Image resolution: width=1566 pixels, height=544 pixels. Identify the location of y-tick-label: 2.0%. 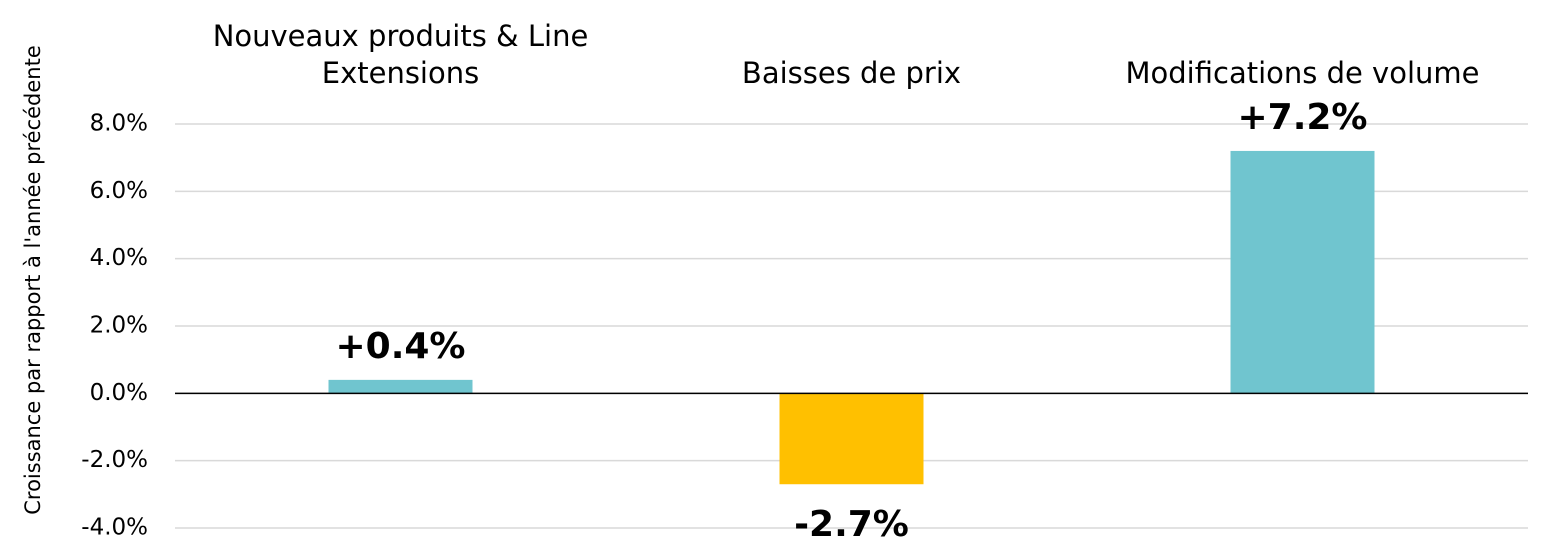
(119, 326).